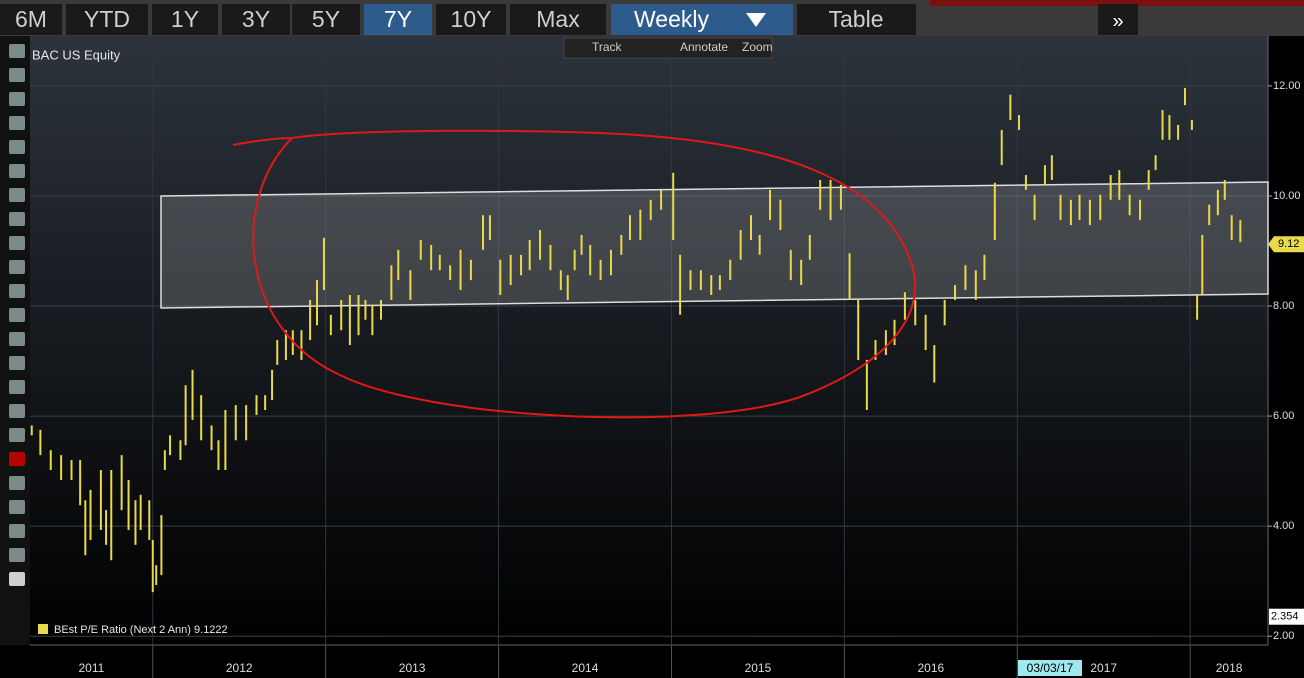 The height and width of the screenshot is (678, 1304). What do you see at coordinates (1283, 306) in the screenshot?
I see `y-tick-label: 8.00` at bounding box center [1283, 306].